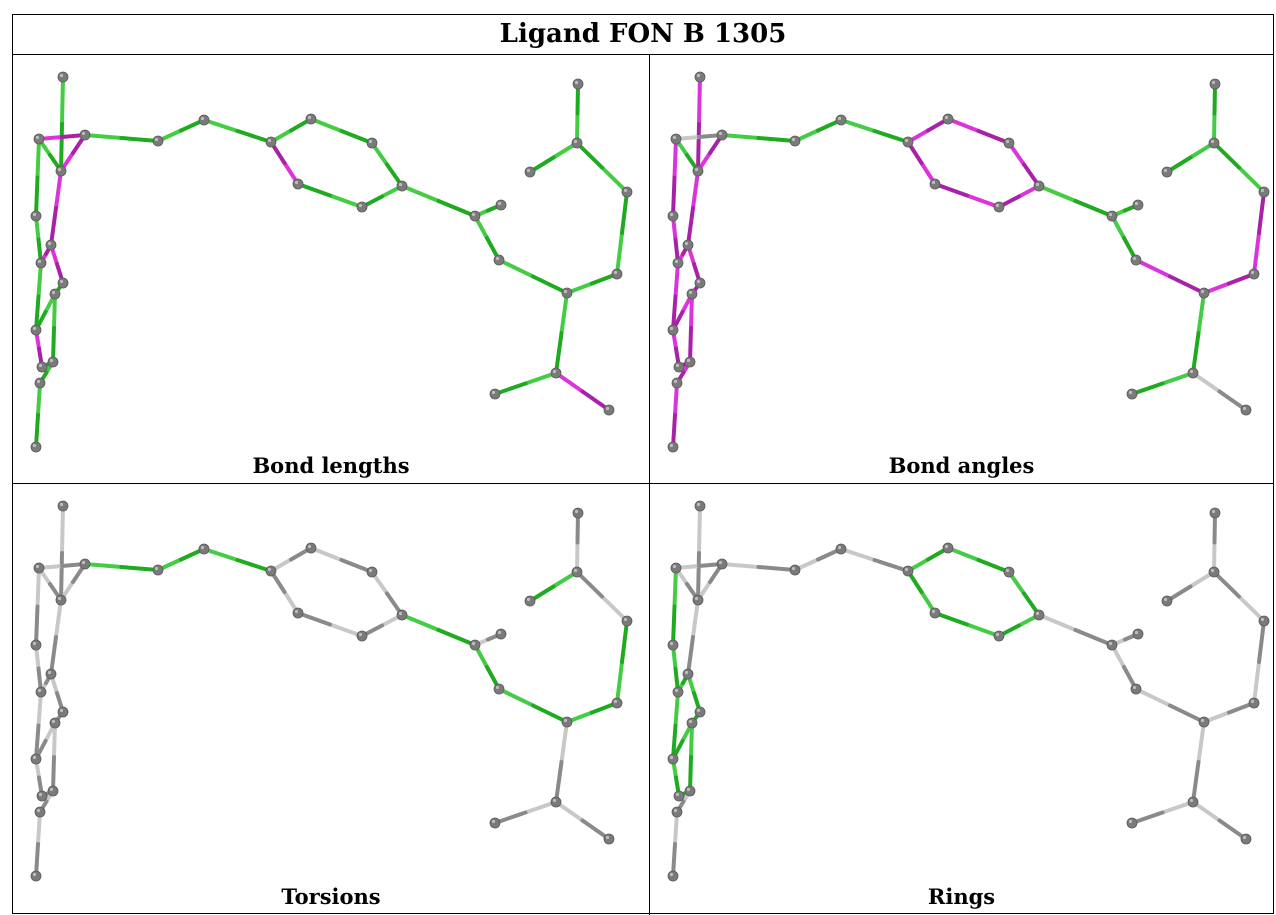 The width and height of the screenshot is (1276, 915). Describe the element at coordinates (331, 896) in the screenshot. I see `panel-caption-torsions: Torsions` at that location.